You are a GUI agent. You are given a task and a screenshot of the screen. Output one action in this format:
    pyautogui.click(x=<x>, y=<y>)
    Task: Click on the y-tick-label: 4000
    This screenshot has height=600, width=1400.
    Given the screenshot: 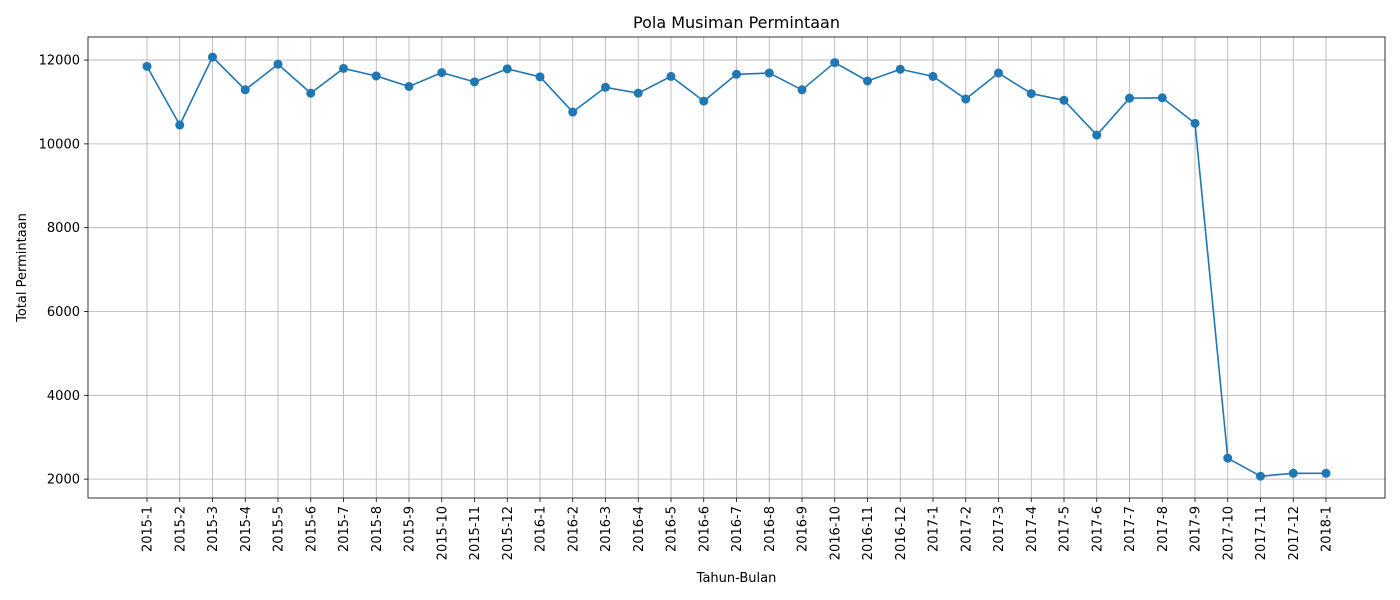 What is the action you would take?
    pyautogui.click(x=63, y=396)
    